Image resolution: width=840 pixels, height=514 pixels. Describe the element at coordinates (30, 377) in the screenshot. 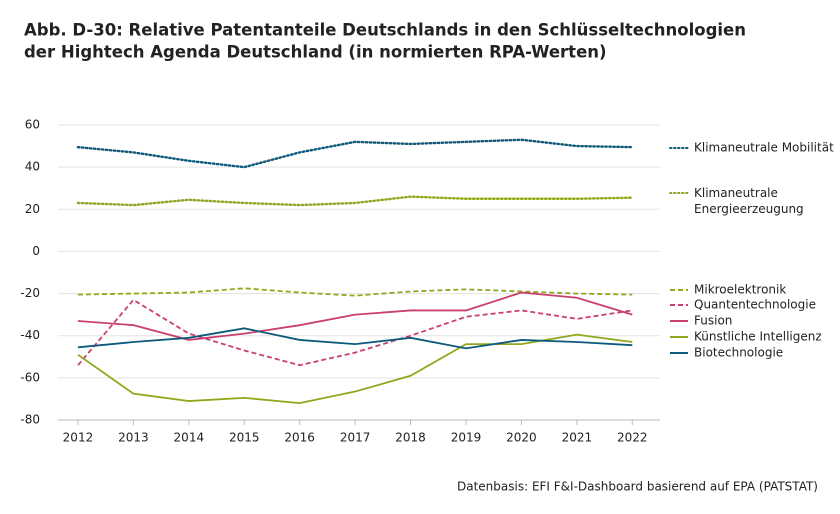

I see `y-tick-label: -60` at that location.